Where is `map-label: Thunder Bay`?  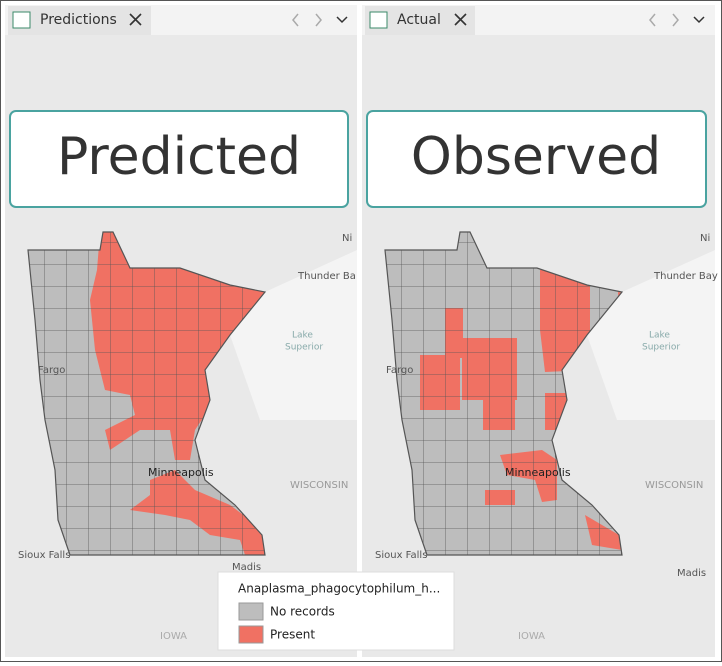 map-label: Thunder Bay is located at coordinates (685, 276).